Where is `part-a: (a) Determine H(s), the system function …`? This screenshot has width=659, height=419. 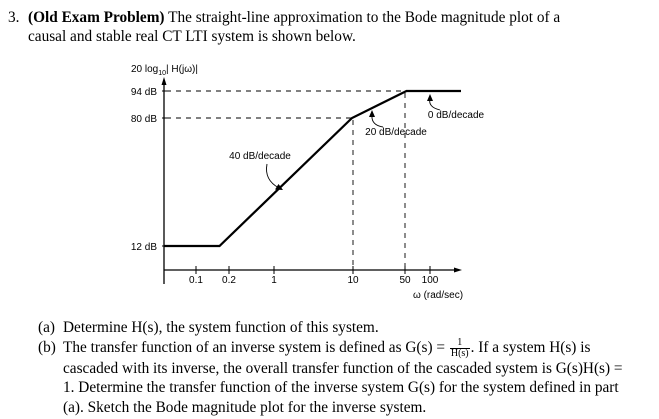
part-a: (a) Determine H(s), the system function … is located at coordinates (333, 328).